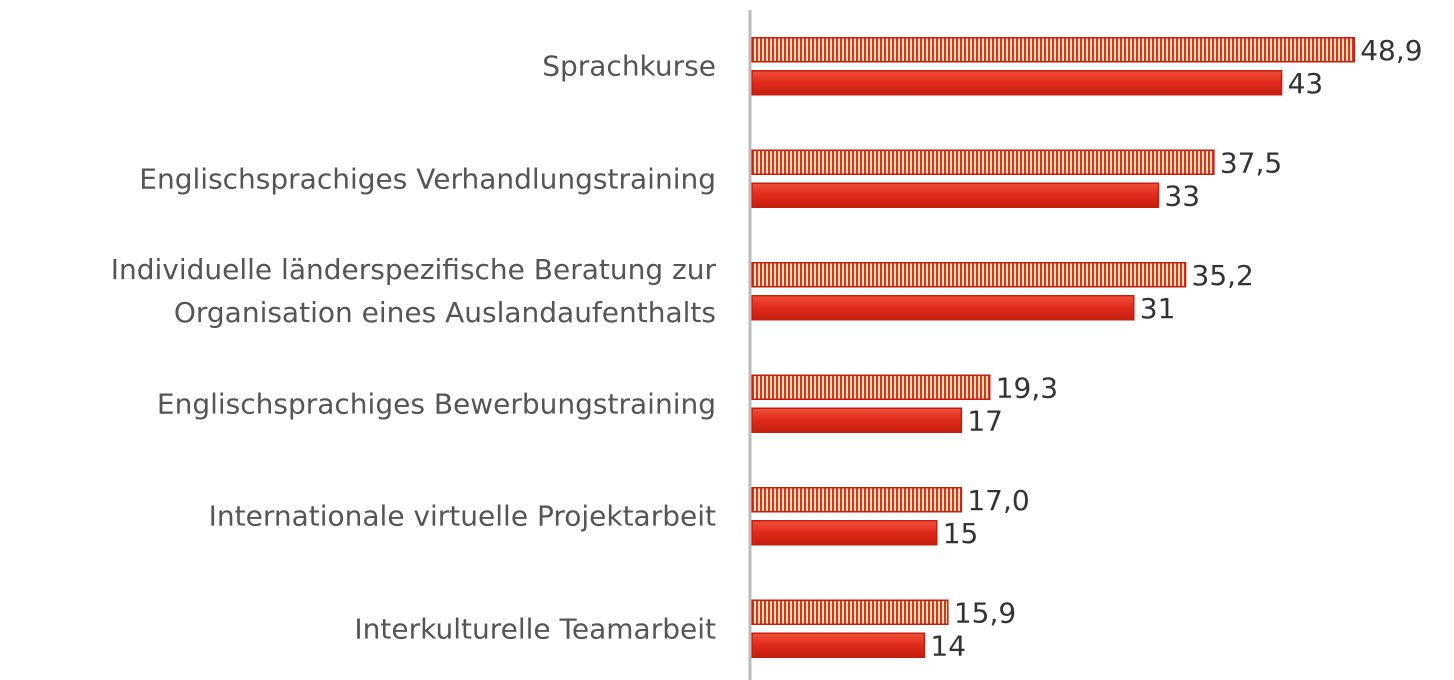  I want to click on value-label: 15,9, so click(985, 612).